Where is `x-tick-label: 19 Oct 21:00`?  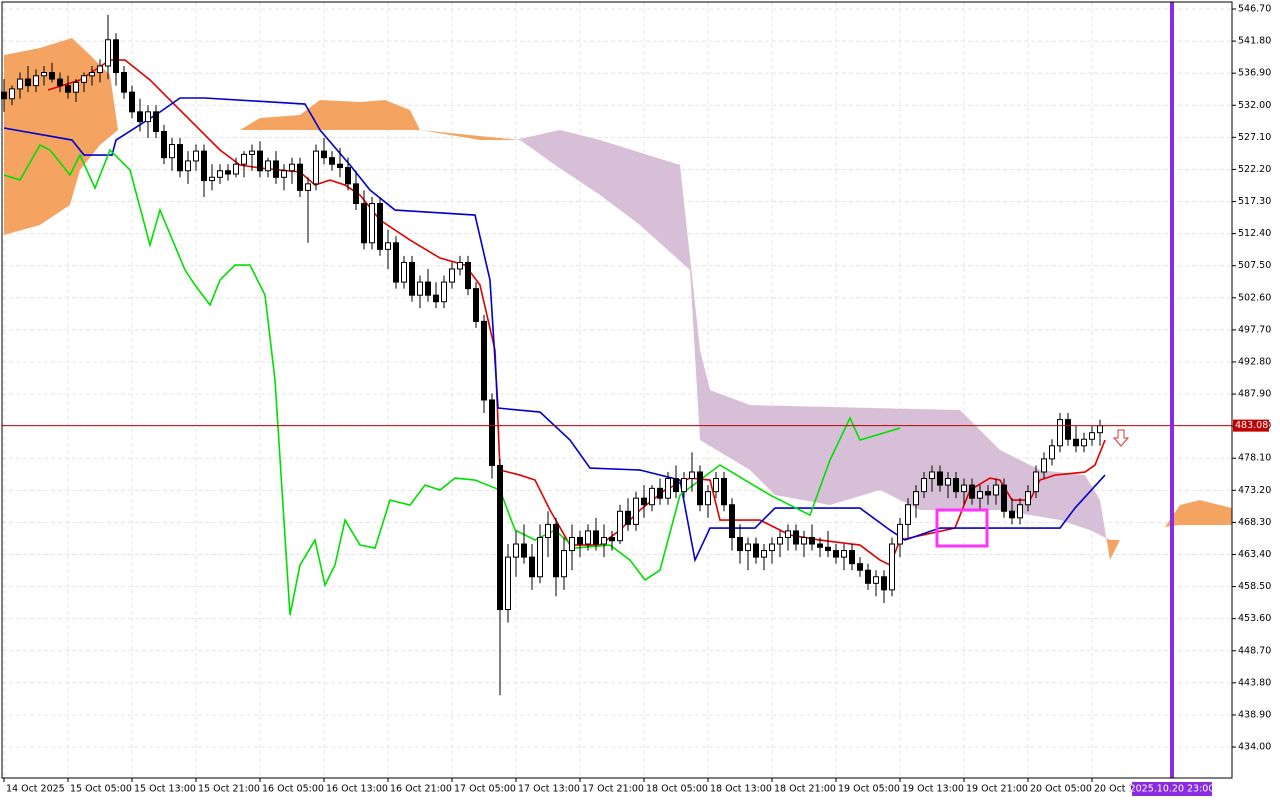
x-tick-label: 19 Oct 21:00 is located at coordinates (997, 789).